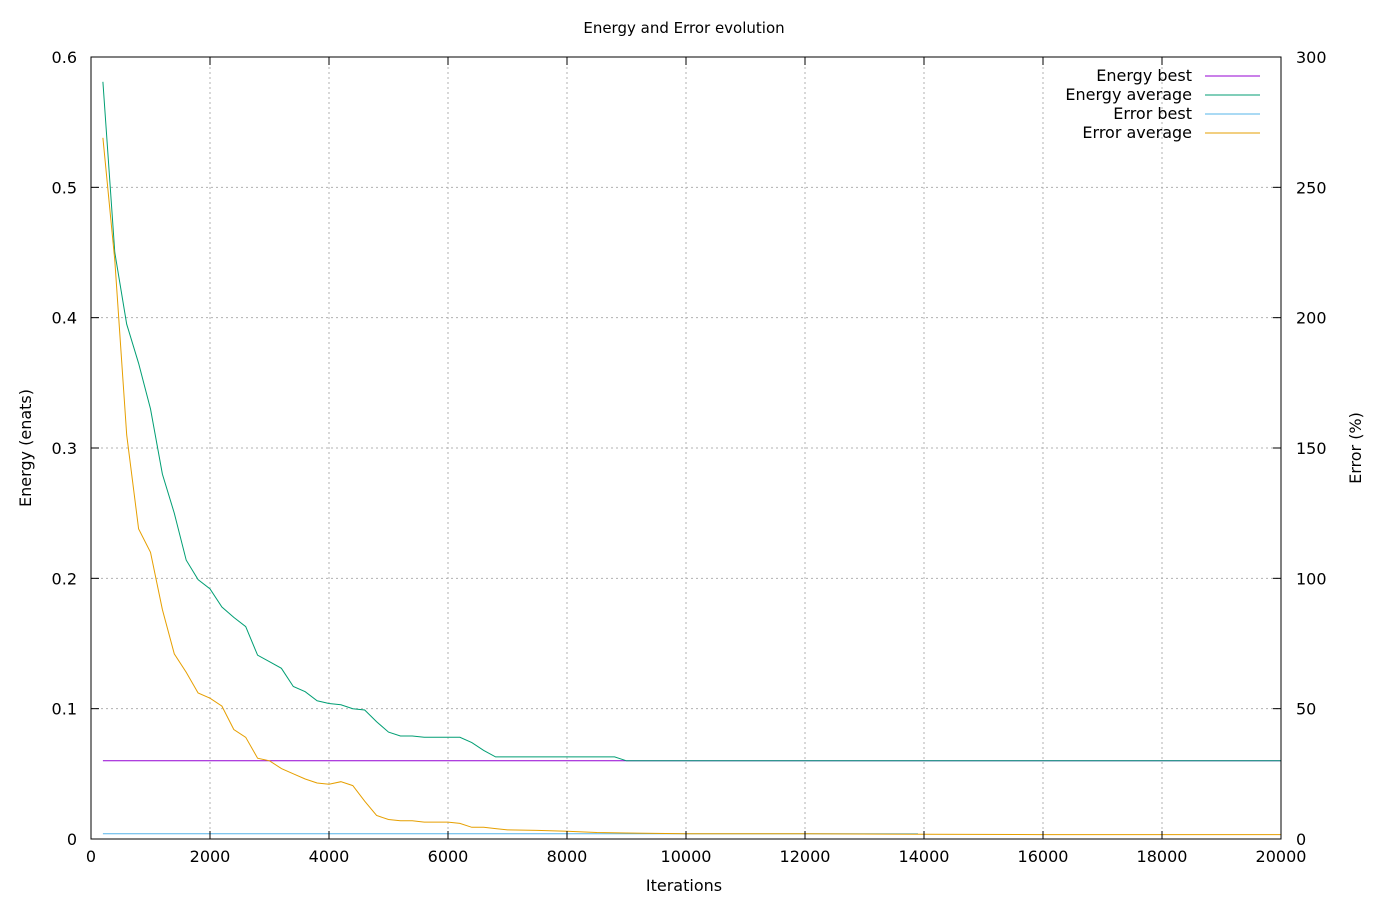 The height and width of the screenshot is (900, 1400). I want to click on y2-tick-label: 0, so click(1301, 839).